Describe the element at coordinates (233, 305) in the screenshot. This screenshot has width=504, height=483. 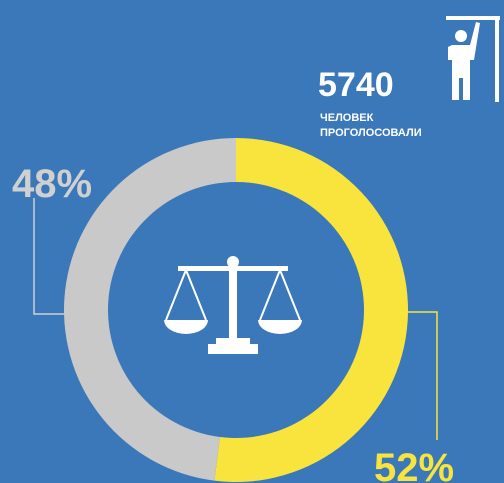
I see `scales-icon` at that location.